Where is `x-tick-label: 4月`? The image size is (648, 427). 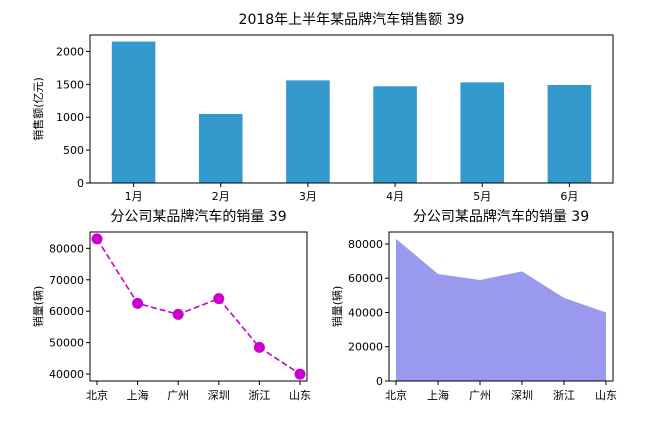 x-tick-label: 4月 is located at coordinates (395, 196).